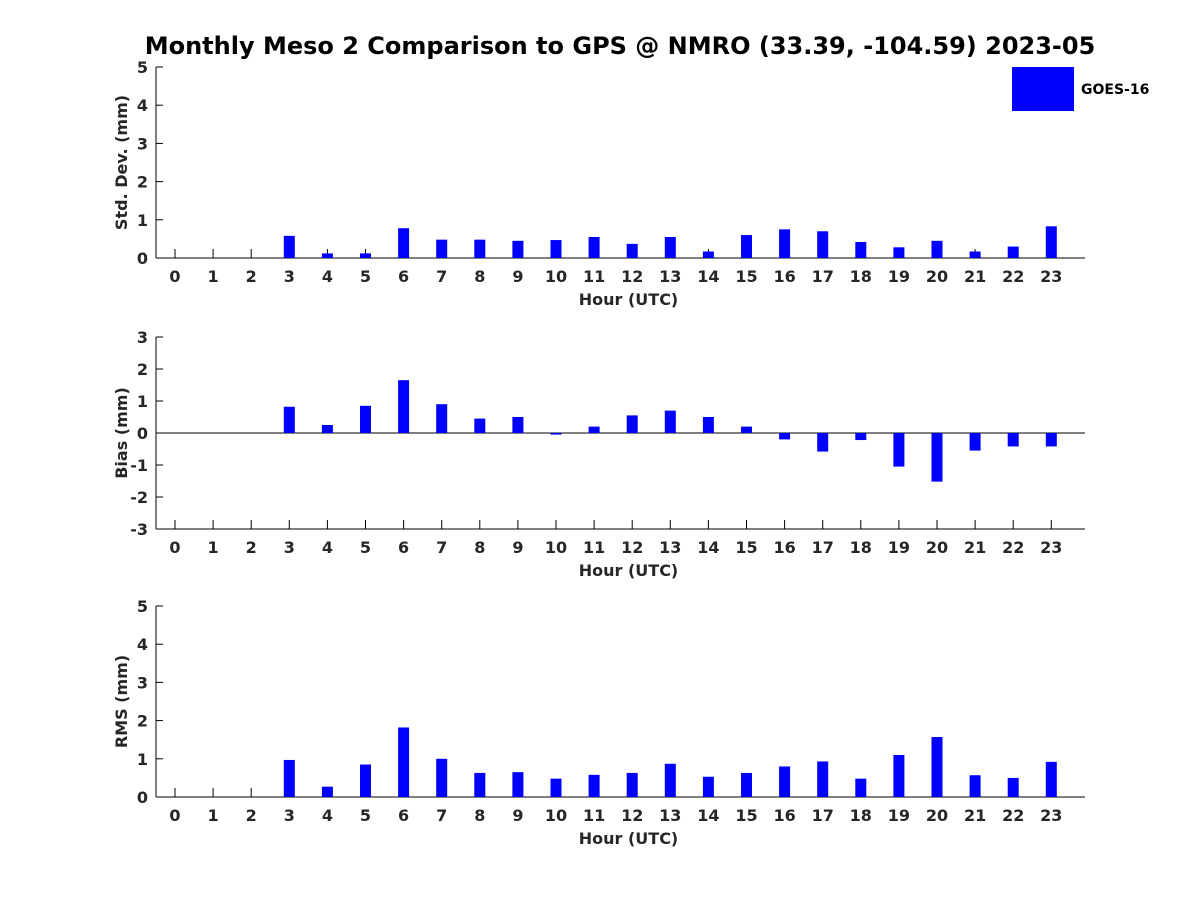 This screenshot has height=900, width=1200. I want to click on x-tick-label: 20, so click(937, 815).